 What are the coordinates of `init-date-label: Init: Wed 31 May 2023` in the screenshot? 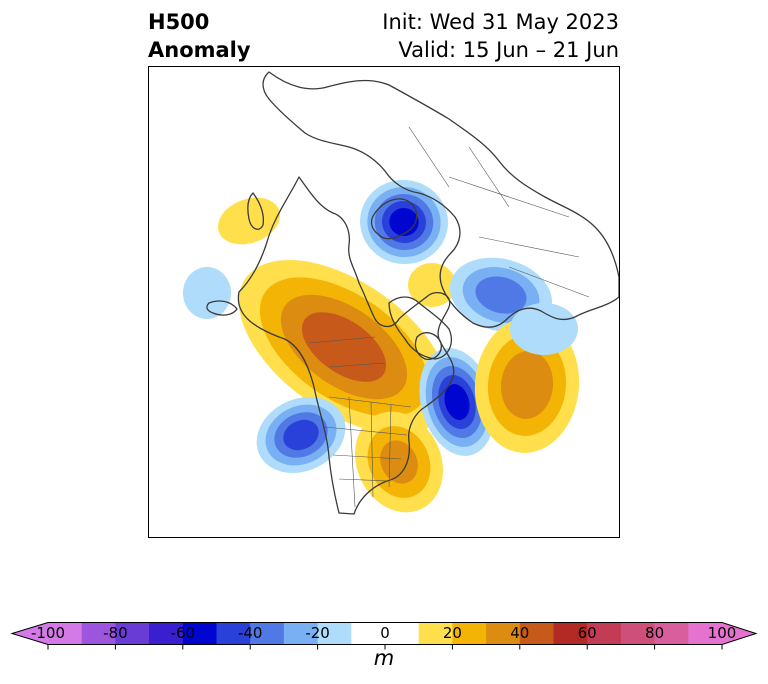 It's located at (500, 22).